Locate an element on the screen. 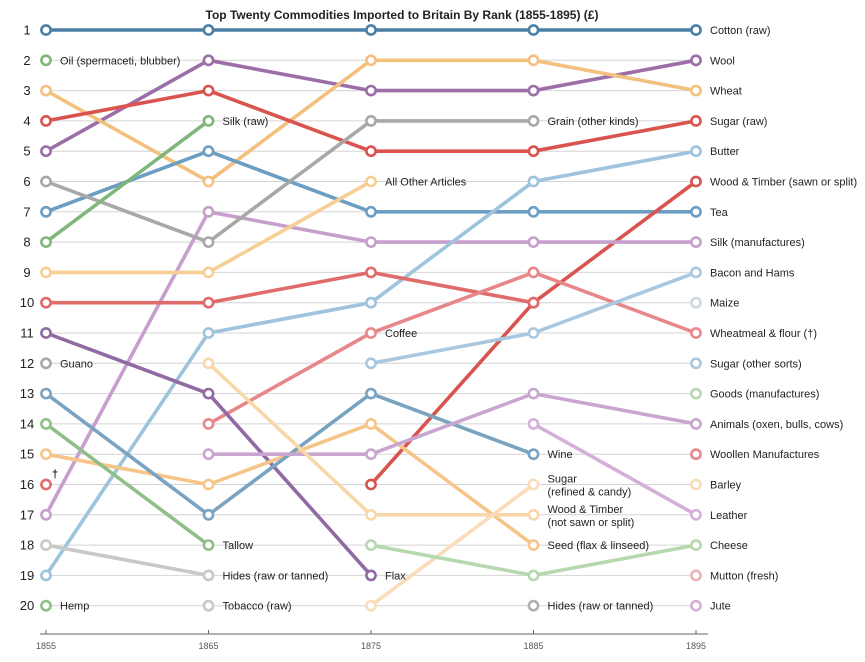 This screenshot has height=662, width=865. rank-tick-label: 4 is located at coordinates (26, 120).